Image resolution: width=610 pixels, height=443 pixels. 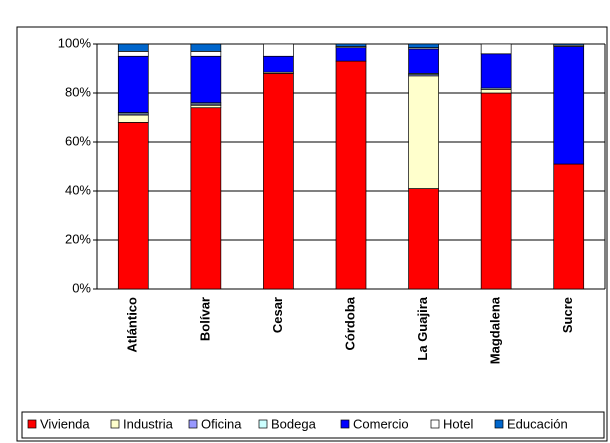 What do you see at coordinates (277, 315) in the screenshot?
I see `x-tick-label: Cesar` at bounding box center [277, 315].